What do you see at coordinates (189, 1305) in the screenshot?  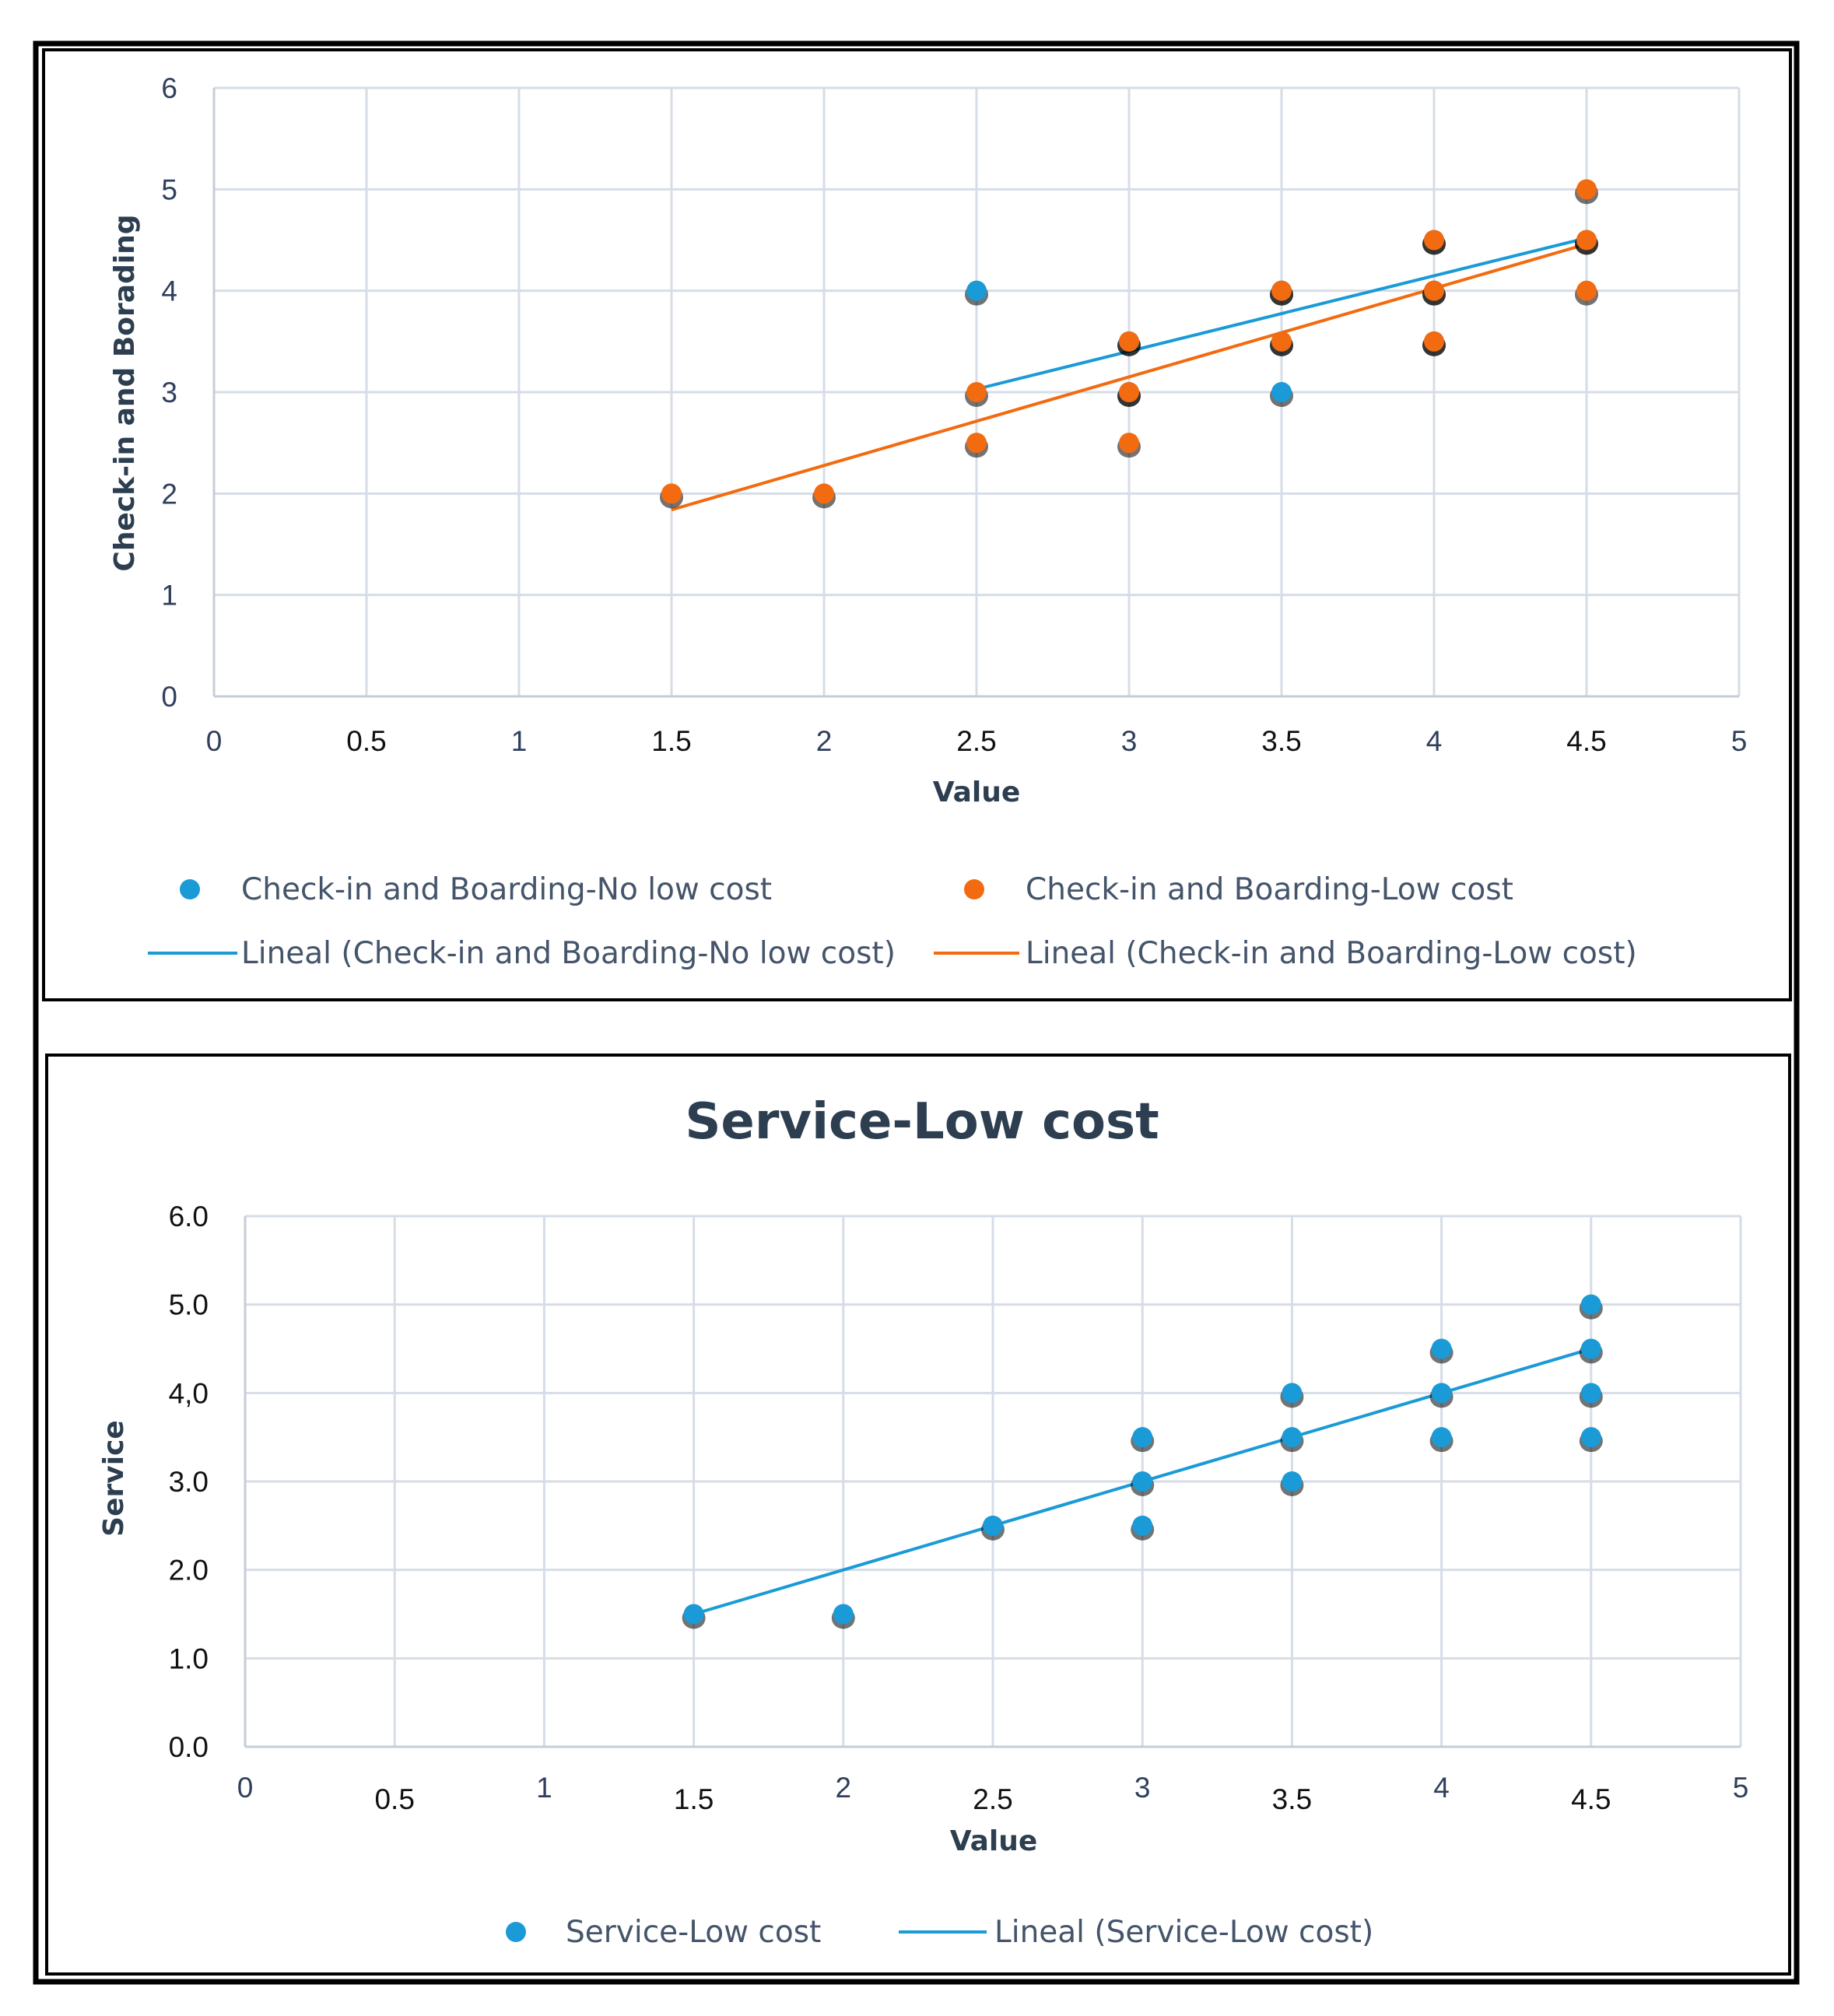 I see `y-tick-label: 5.0` at bounding box center [189, 1305].